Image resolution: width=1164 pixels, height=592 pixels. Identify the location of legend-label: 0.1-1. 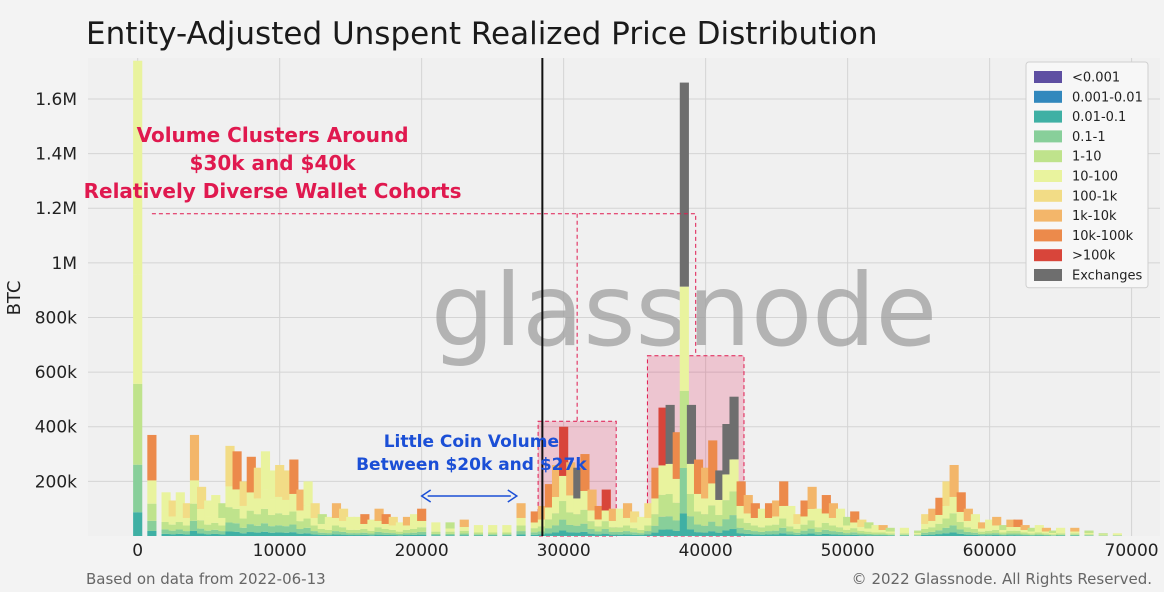
(1089, 137).